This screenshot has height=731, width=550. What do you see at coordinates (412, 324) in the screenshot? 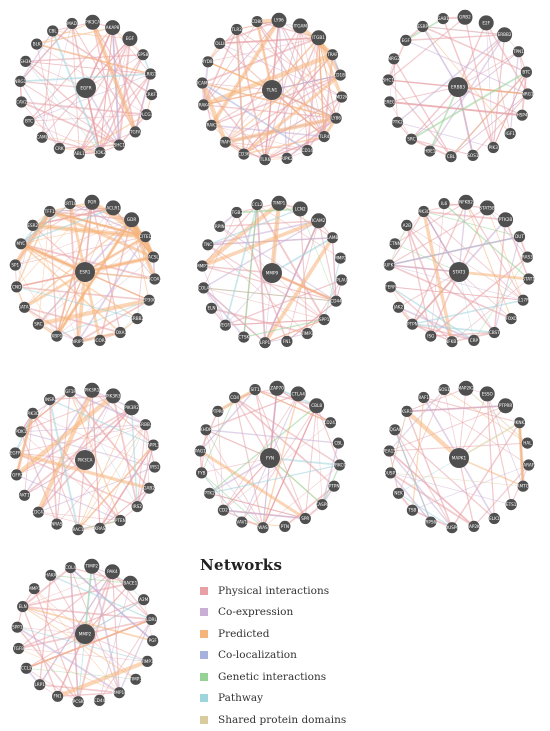
I see `gene-node: PTPN` at bounding box center [412, 324].